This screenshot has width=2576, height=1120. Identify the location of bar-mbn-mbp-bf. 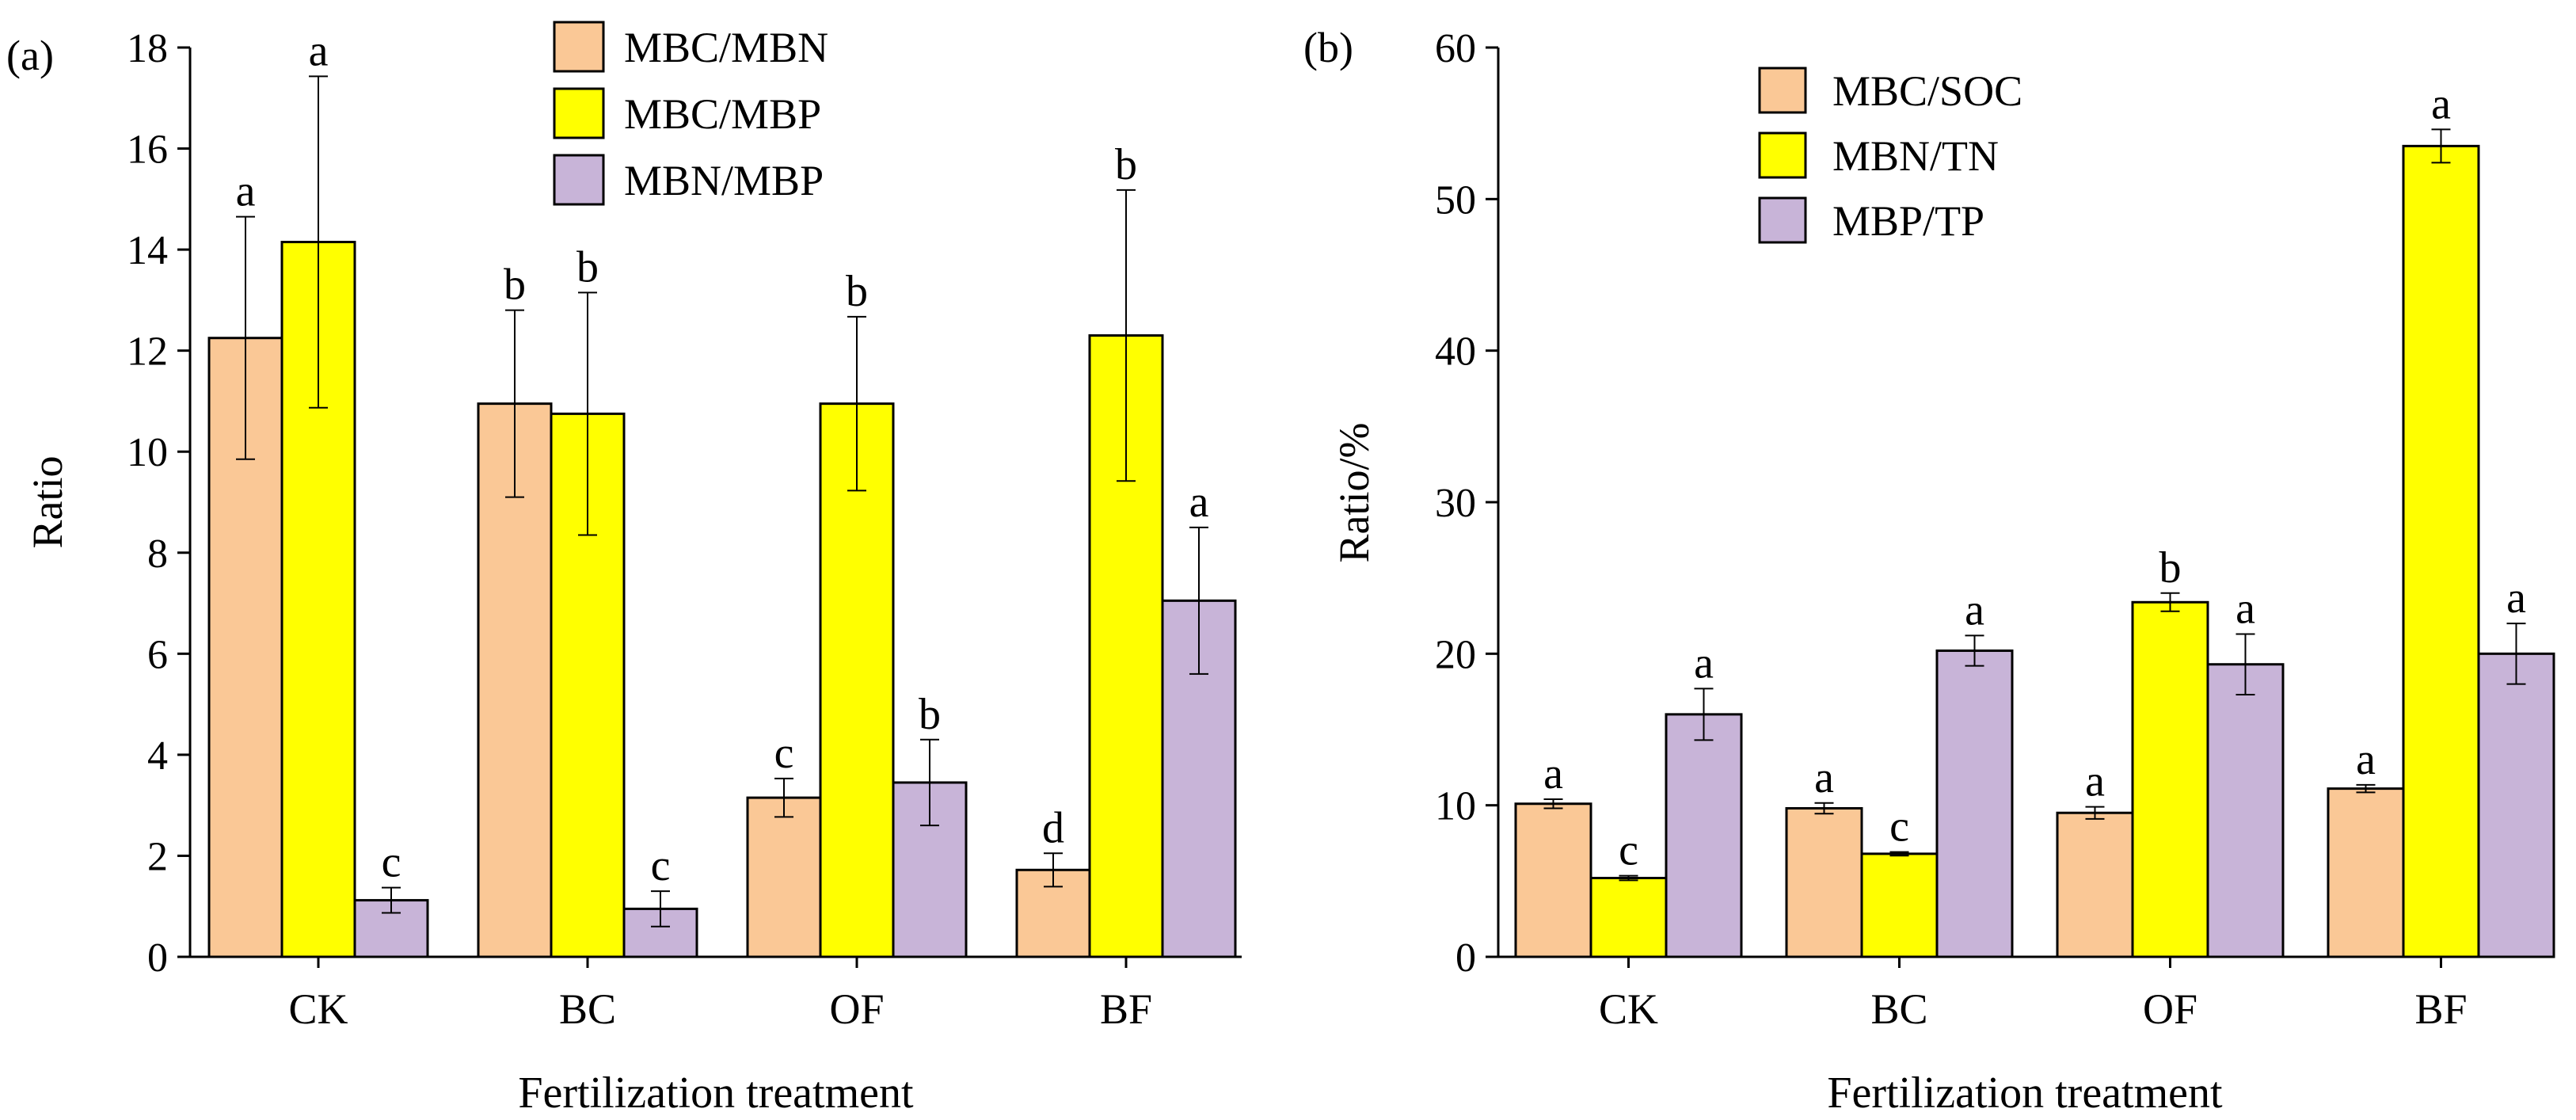
(1199, 778).